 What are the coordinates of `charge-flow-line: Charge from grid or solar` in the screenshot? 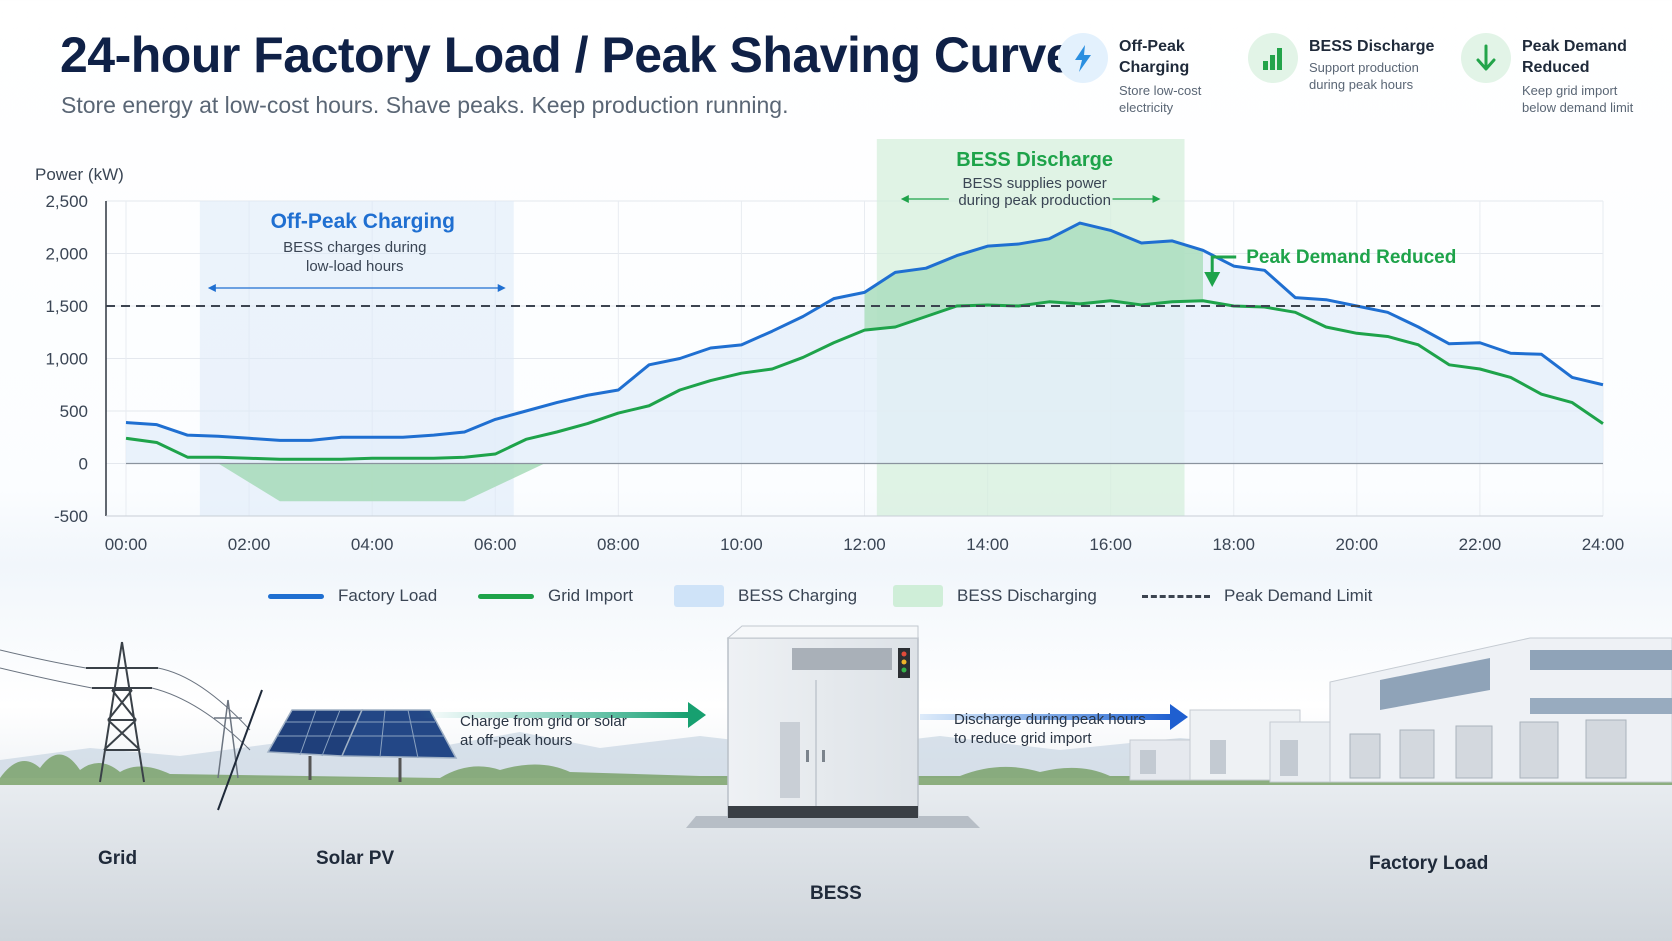 It's located at (543, 721).